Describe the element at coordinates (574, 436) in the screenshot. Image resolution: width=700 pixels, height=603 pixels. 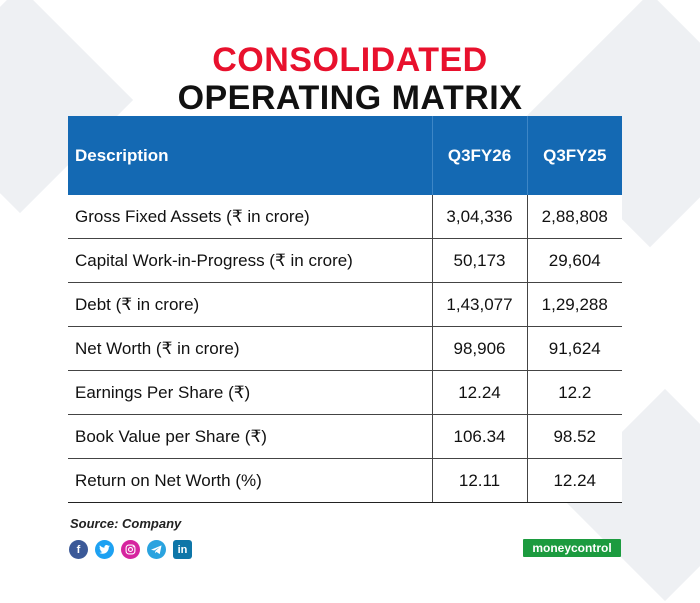
I see `row-value-q3fy25: 98.52` at that location.